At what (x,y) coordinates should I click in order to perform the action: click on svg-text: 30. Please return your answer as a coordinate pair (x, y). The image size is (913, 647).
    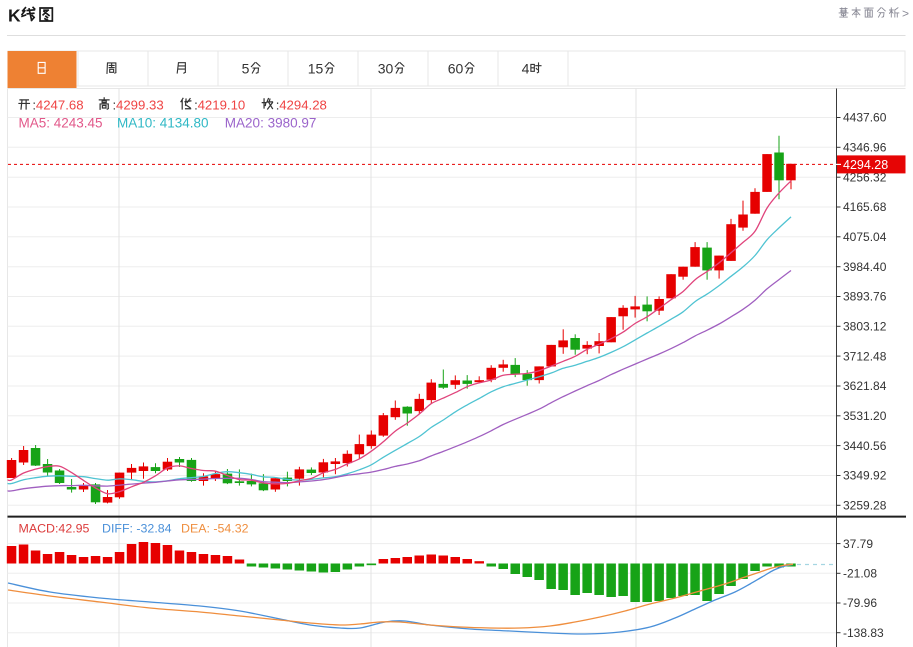
    Looking at the image, I should click on (386, 69).